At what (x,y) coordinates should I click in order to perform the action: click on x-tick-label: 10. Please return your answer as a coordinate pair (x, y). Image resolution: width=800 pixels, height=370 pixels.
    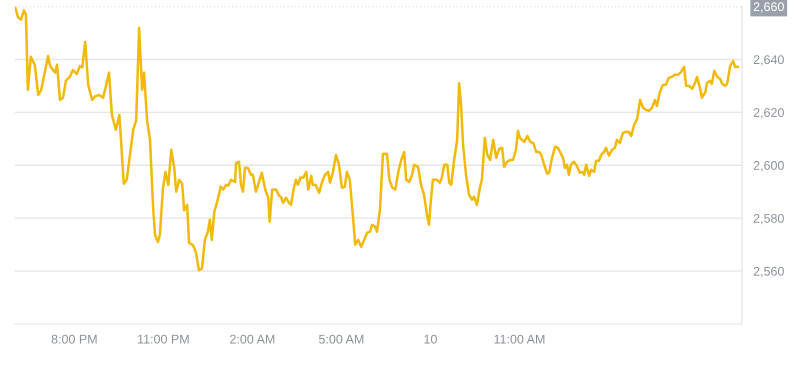
    Looking at the image, I should click on (430, 339).